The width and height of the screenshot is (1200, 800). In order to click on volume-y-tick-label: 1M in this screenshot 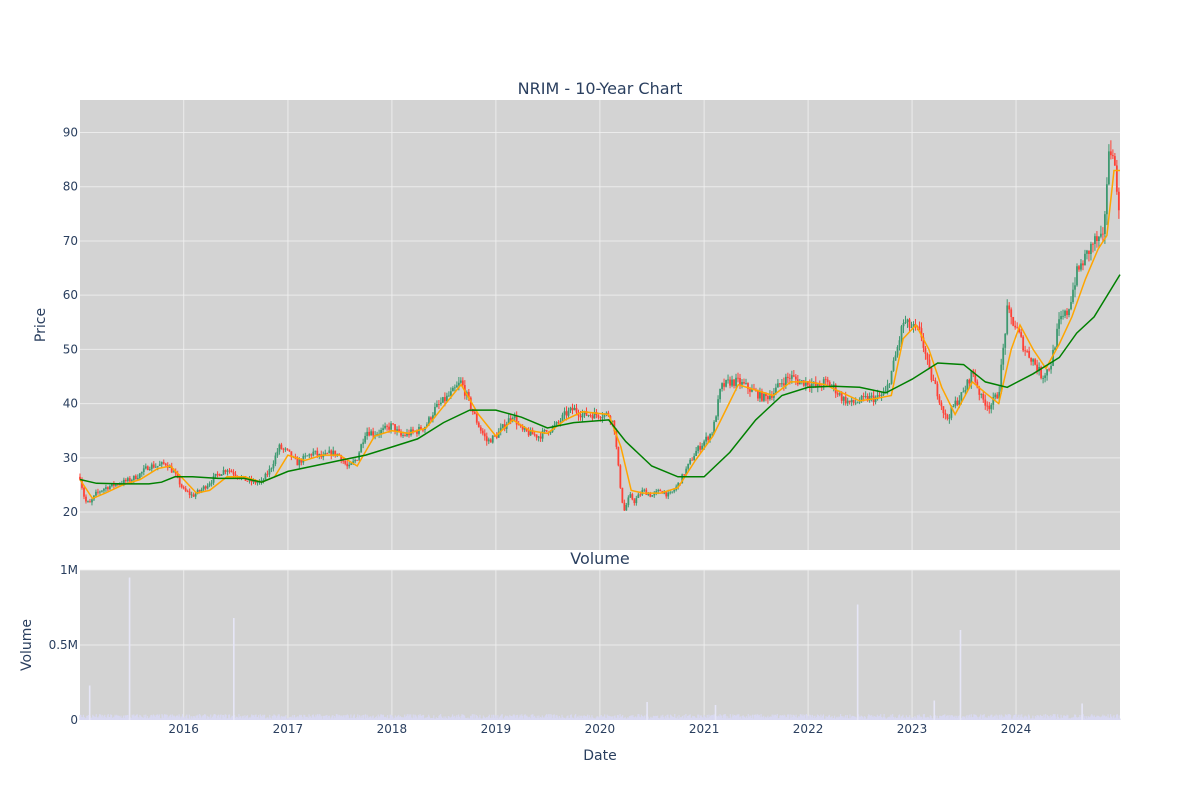, I will do `click(69, 570)`.